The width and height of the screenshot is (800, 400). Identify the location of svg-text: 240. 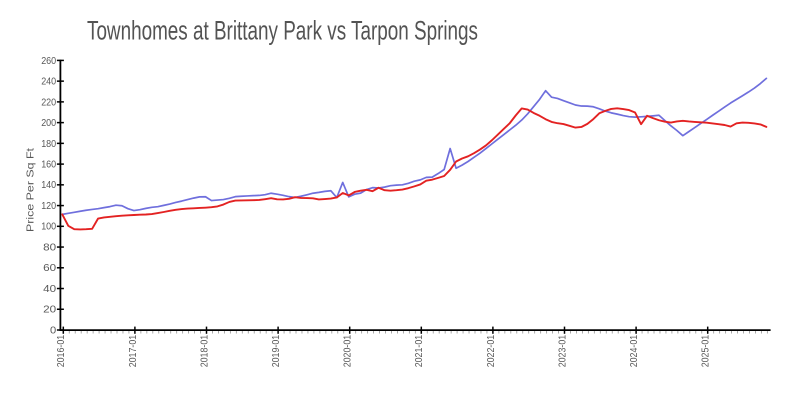
(48, 82).